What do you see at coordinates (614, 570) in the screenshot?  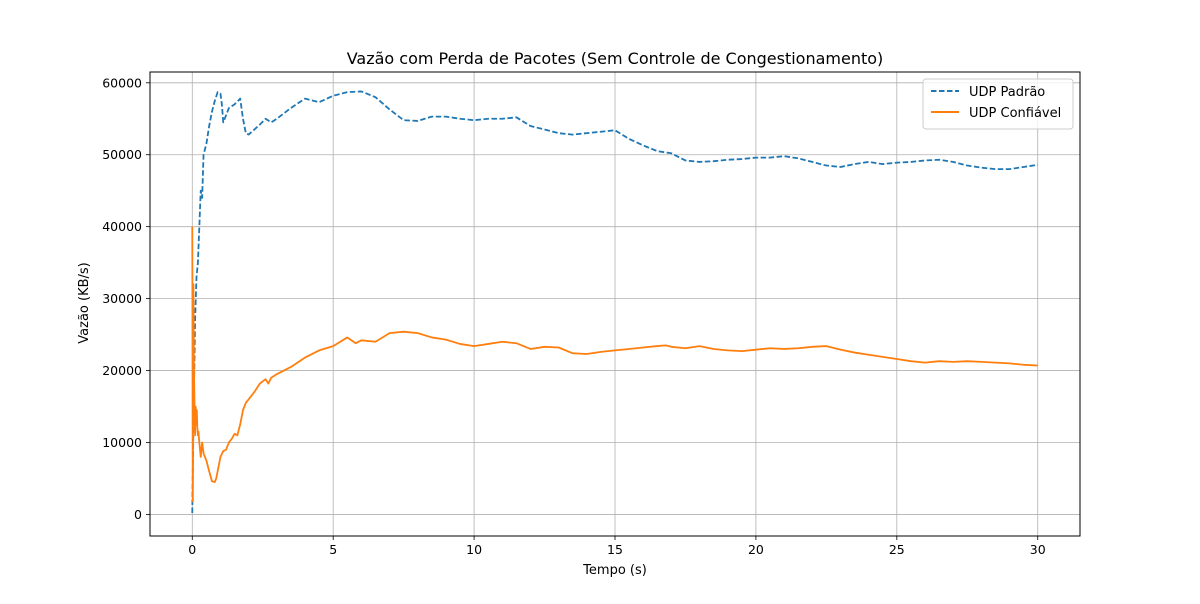 I see `x-axis-label: Tempo (s)` at bounding box center [614, 570].